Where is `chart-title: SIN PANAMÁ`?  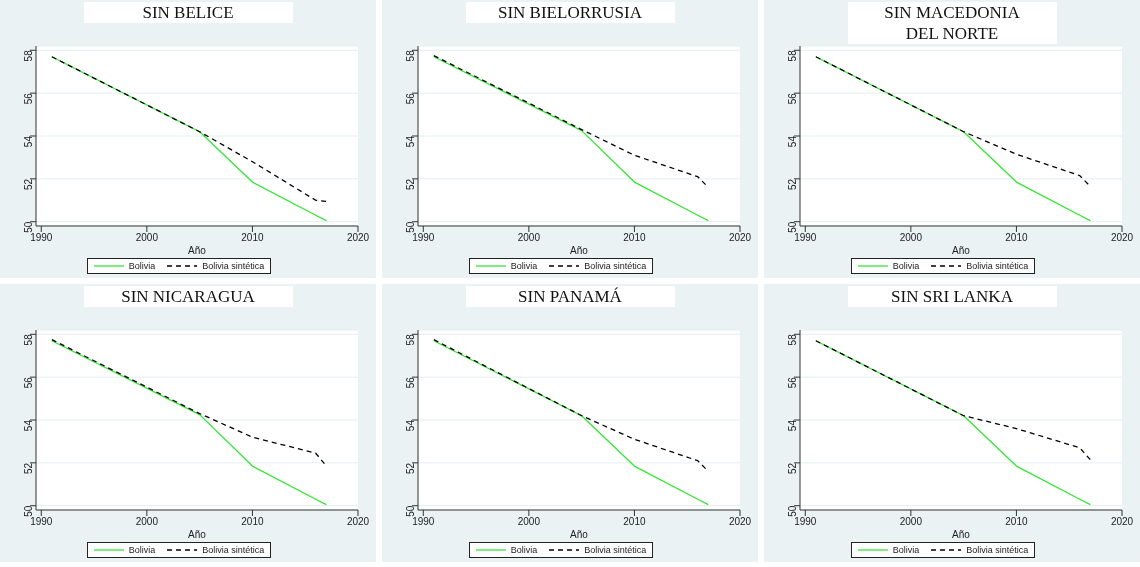
chart-title: SIN PANAMÁ is located at coordinates (570, 296).